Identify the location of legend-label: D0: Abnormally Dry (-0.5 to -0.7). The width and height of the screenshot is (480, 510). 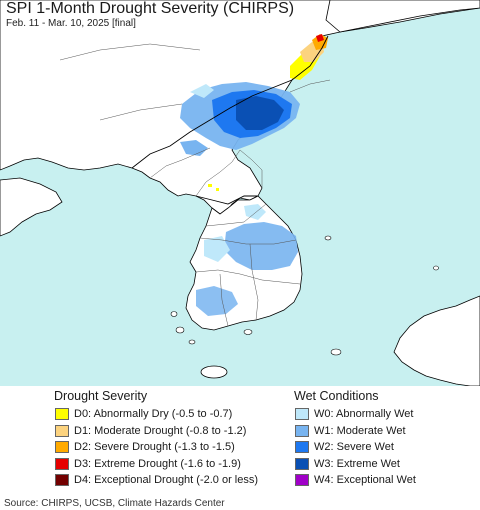
(153, 414).